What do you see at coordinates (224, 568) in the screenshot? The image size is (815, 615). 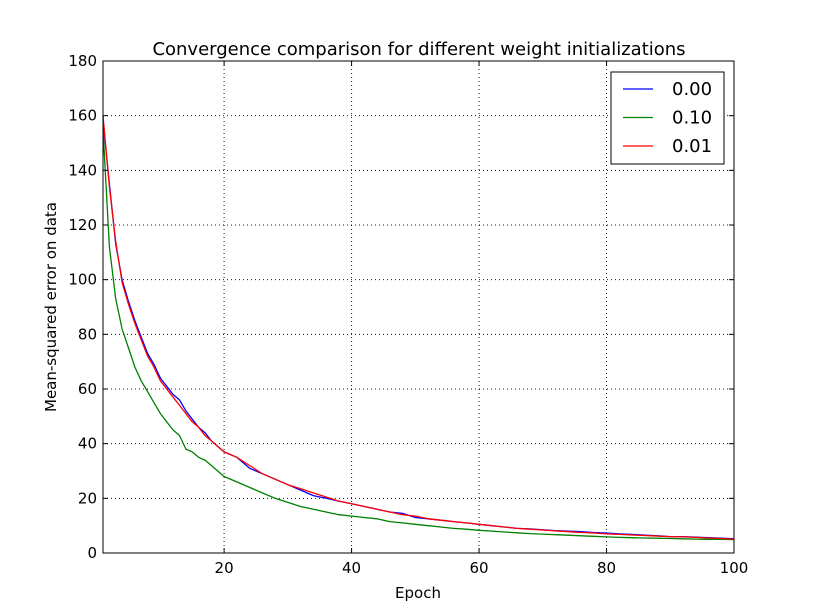 I see `x-tick-label: 20` at bounding box center [224, 568].